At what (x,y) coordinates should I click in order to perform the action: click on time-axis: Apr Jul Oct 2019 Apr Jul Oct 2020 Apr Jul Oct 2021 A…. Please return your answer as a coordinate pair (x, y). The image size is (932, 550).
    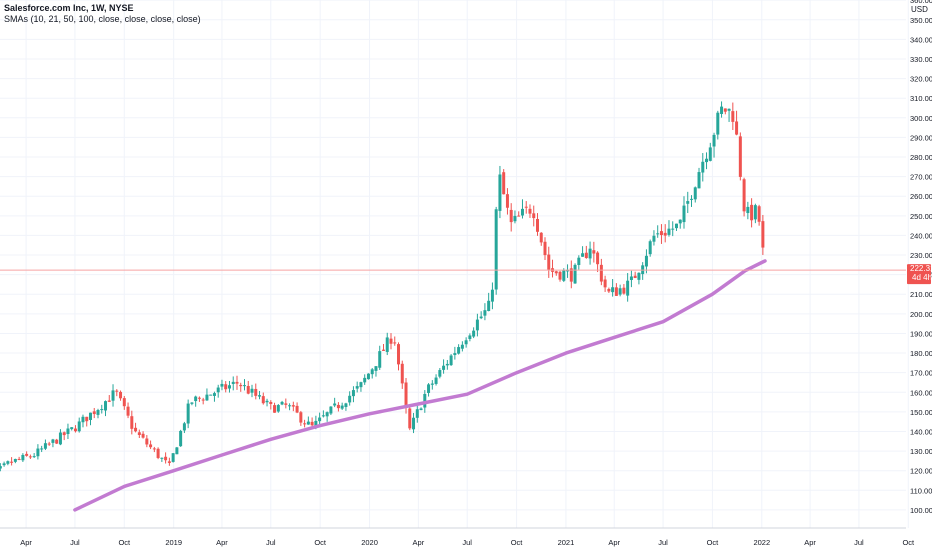
    Looking at the image, I should click on (457, 537).